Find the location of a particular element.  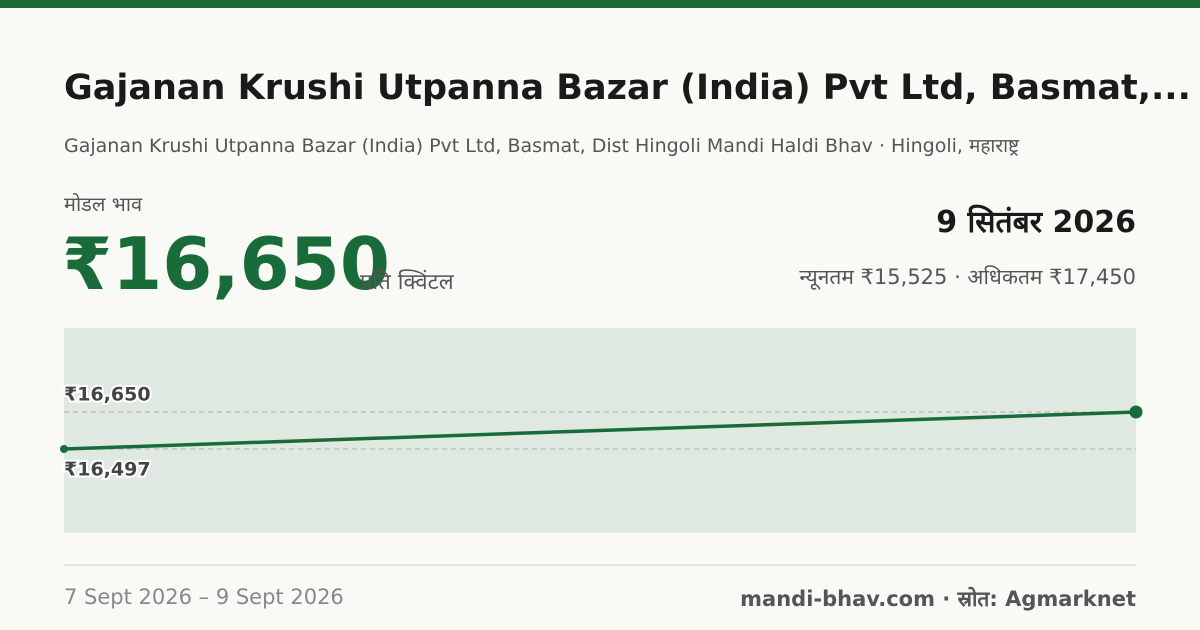

top-bar is located at coordinates (600, 4).